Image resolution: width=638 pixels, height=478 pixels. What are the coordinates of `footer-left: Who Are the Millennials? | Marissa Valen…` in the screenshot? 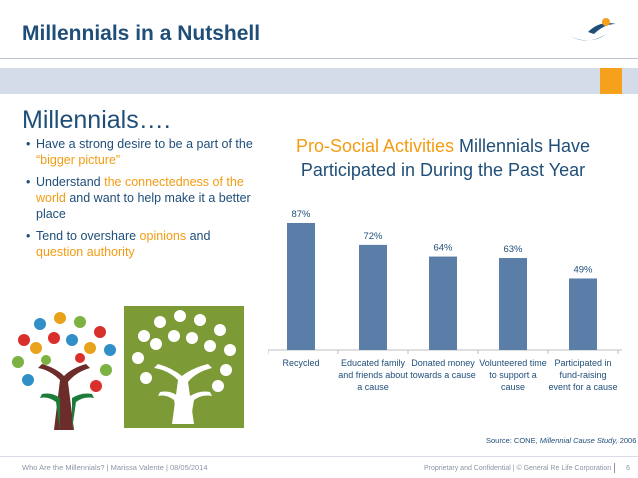 It's located at (115, 467).